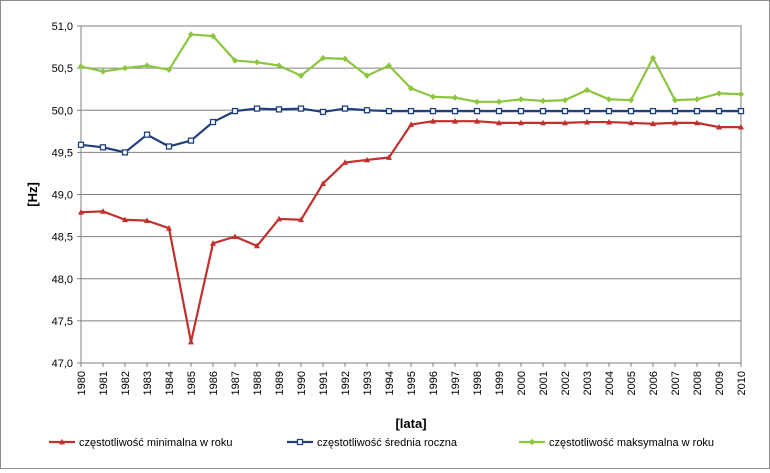 The width and height of the screenshot is (770, 473). What do you see at coordinates (346, 383) in the screenshot?
I see `x-tick-label: 1992` at bounding box center [346, 383].